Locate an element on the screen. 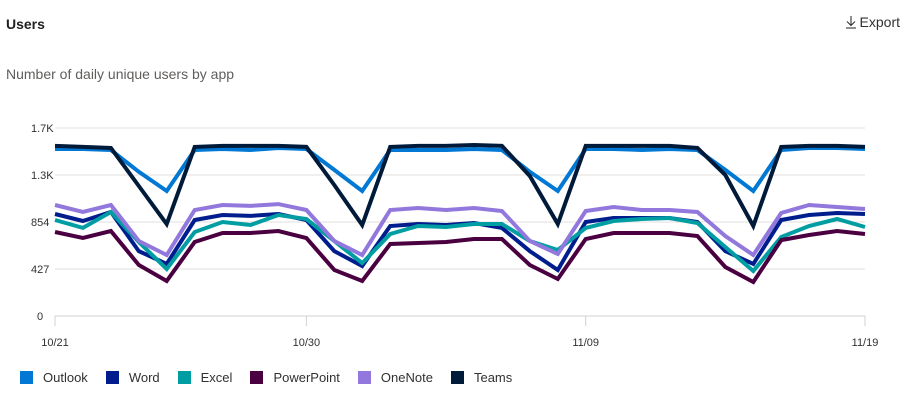  series-line-onenote is located at coordinates (460, 230).